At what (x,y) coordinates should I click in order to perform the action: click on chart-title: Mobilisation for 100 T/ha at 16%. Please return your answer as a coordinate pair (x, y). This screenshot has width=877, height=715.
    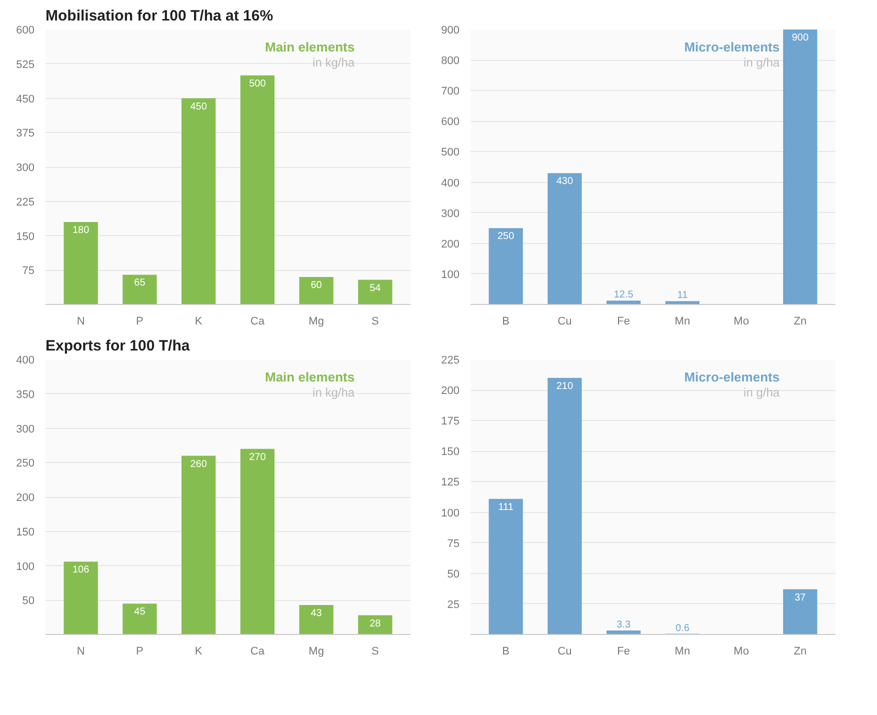
    Looking at the image, I should click on (160, 16).